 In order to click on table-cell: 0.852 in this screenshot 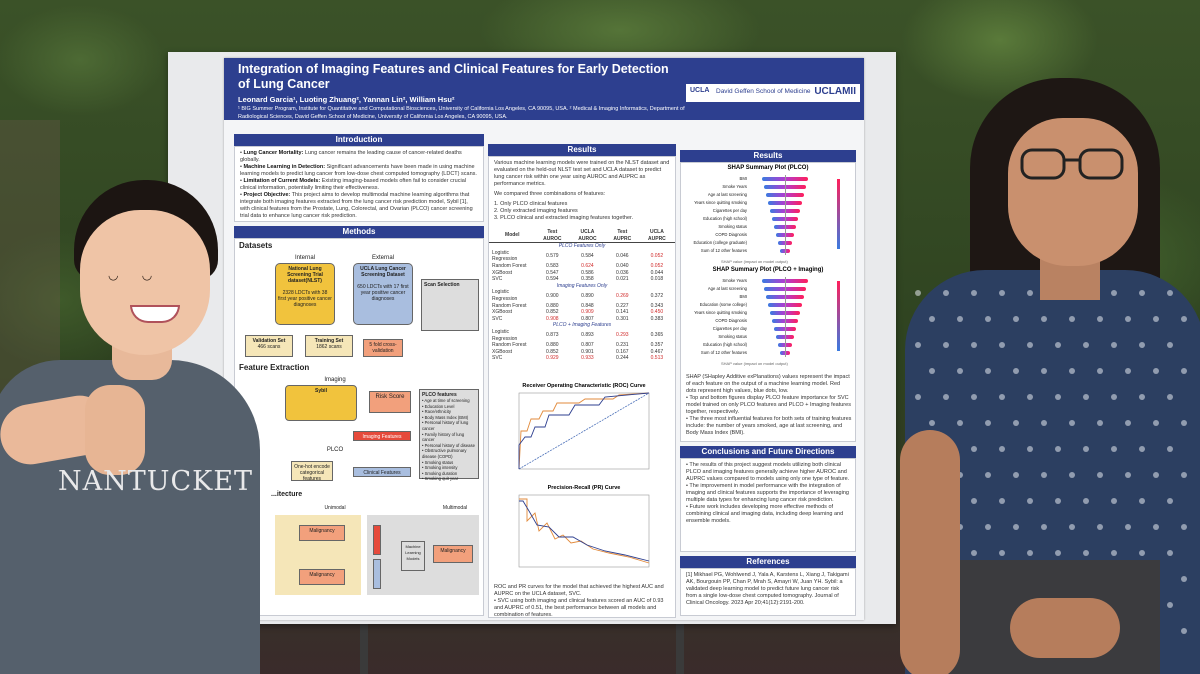, I will do `click(552, 351)`.